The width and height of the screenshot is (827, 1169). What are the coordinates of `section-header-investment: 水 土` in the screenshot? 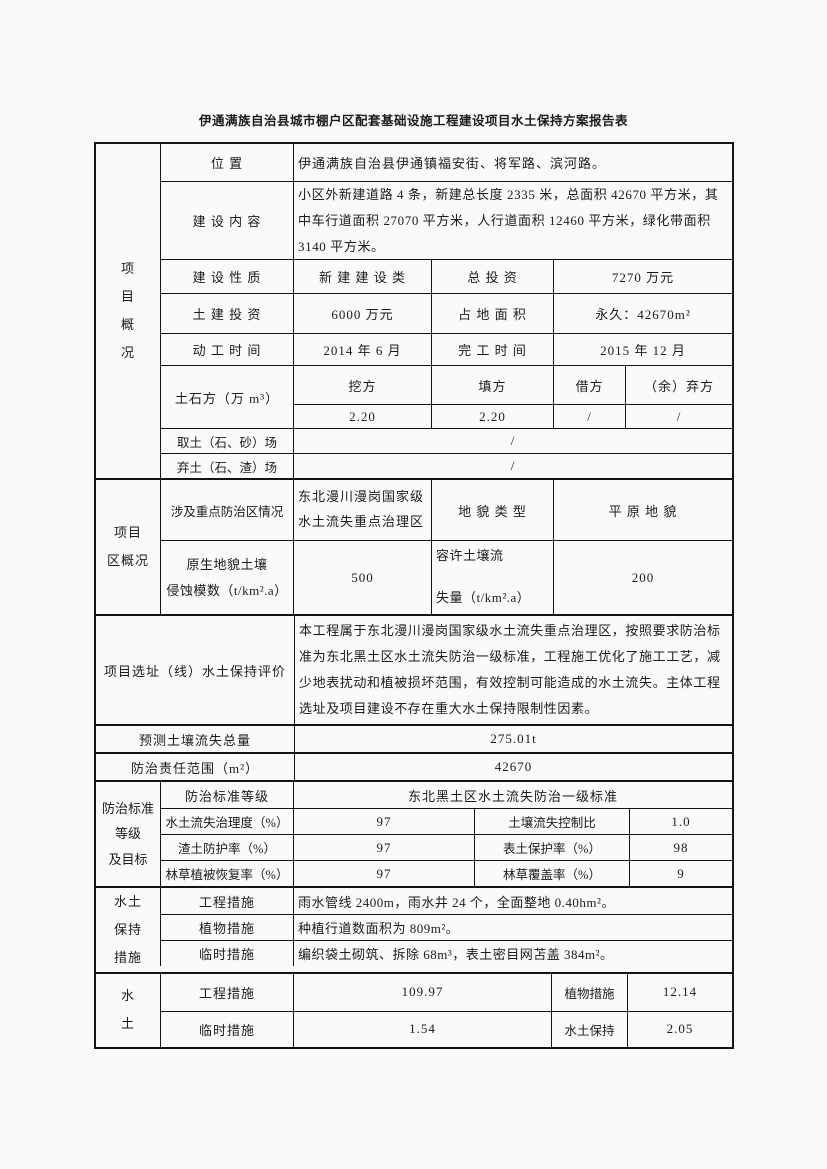 It's located at (127, 1010).